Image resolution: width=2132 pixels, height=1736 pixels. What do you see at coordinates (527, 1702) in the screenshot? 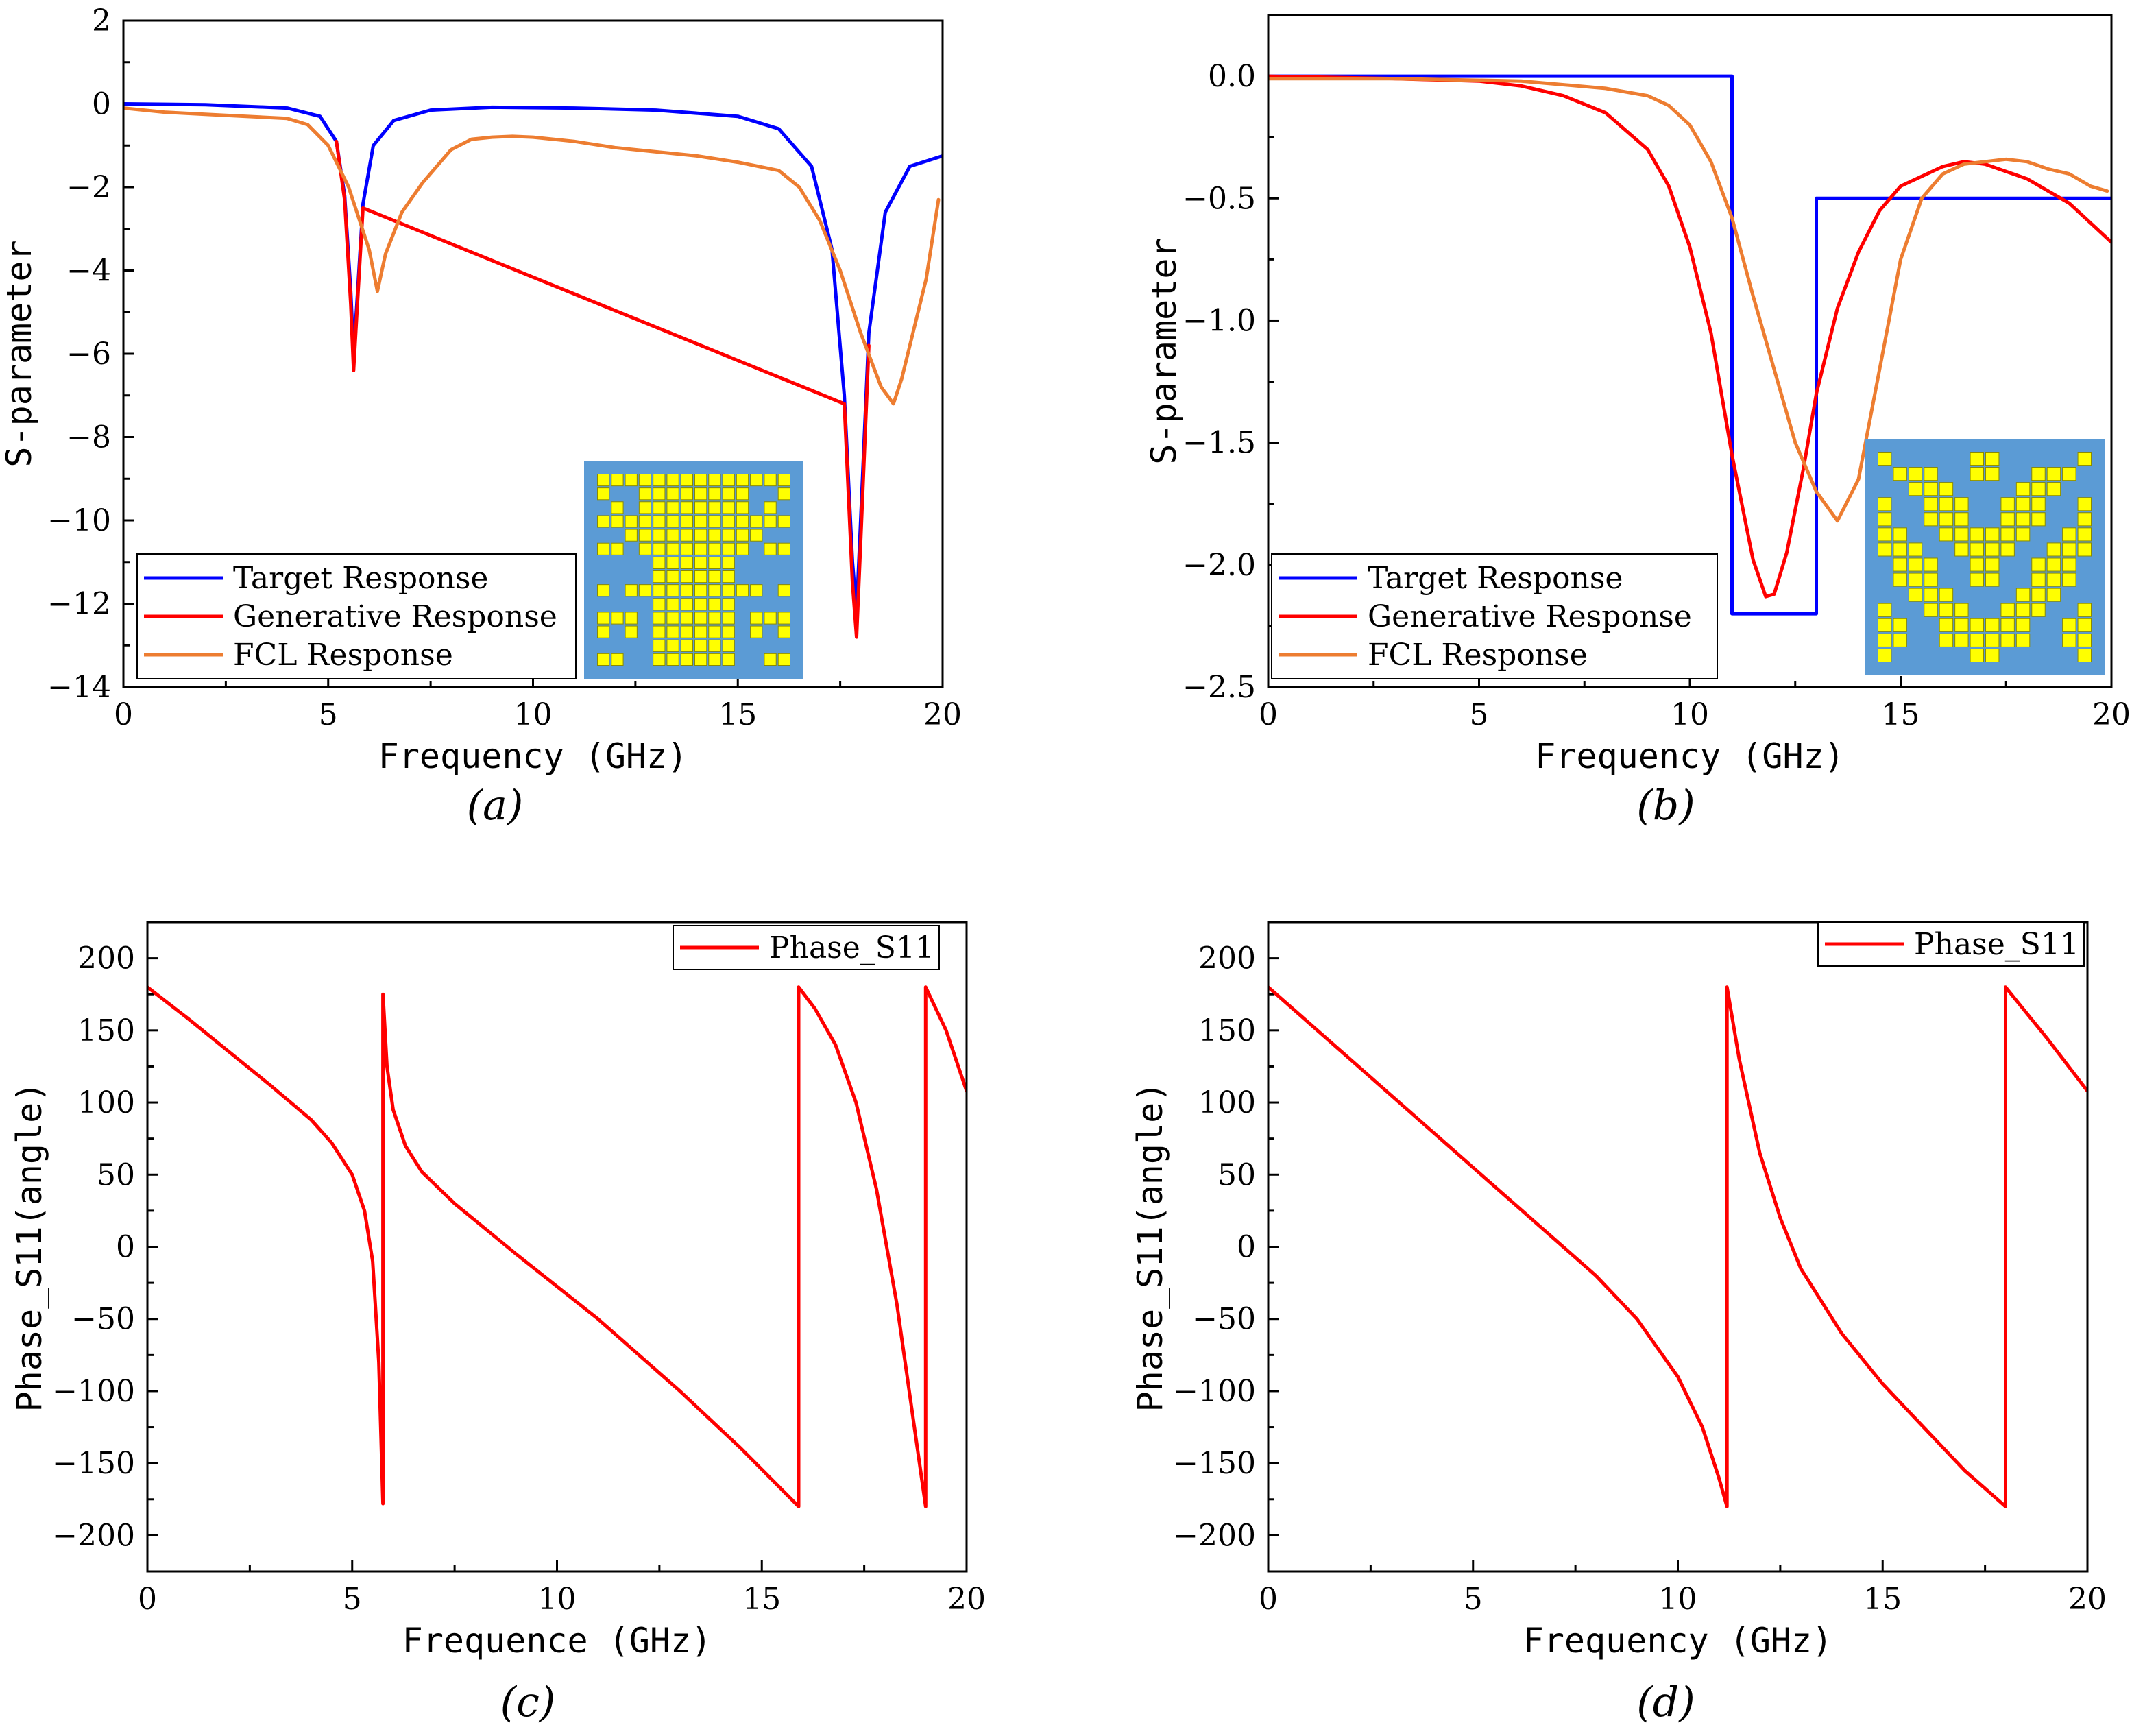
I see `caption-c: (c)` at bounding box center [527, 1702].